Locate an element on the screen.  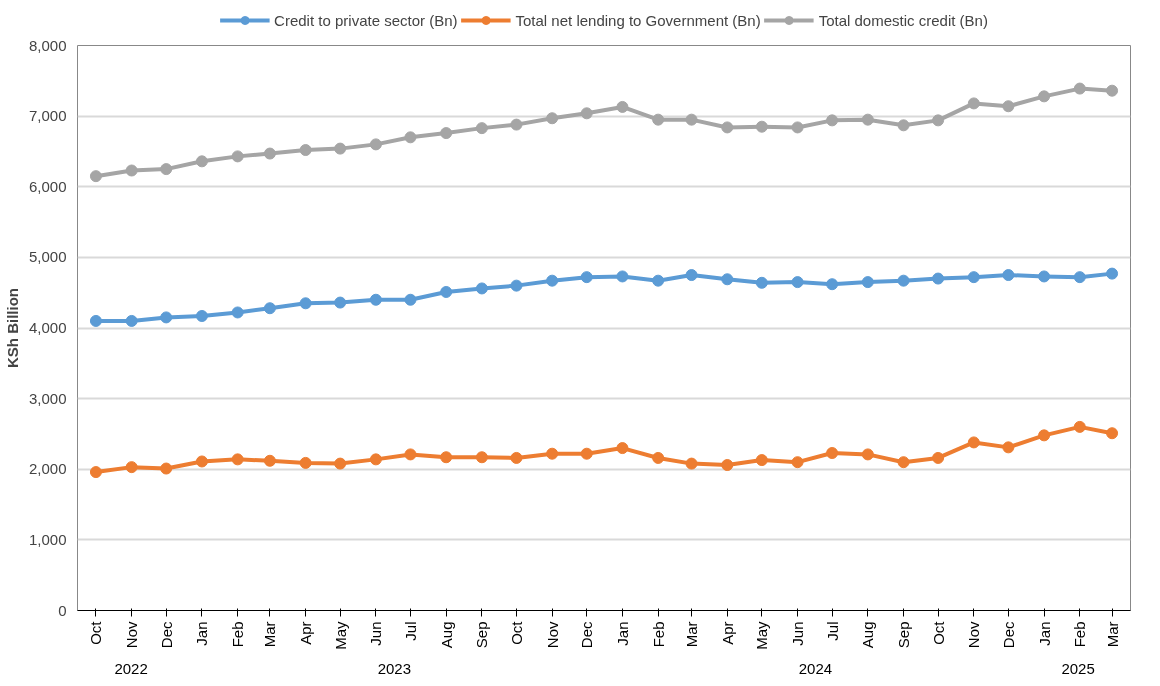
y-tick-label: 2,000 is located at coordinates (47, 469).